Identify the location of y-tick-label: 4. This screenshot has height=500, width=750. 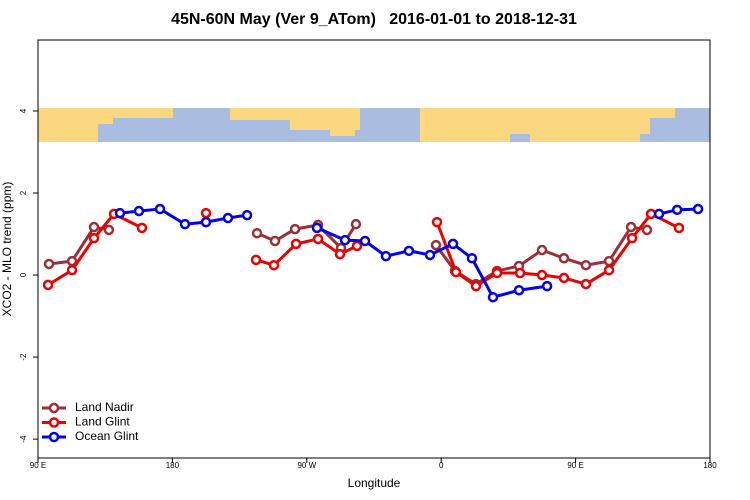
(23, 110).